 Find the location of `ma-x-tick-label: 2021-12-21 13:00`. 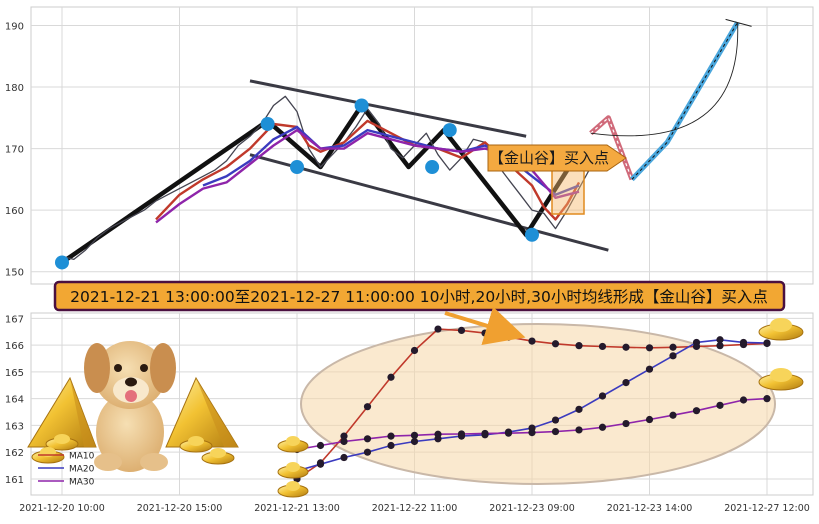

ma-x-tick-label: 2021-12-21 13:00 is located at coordinates (297, 508).